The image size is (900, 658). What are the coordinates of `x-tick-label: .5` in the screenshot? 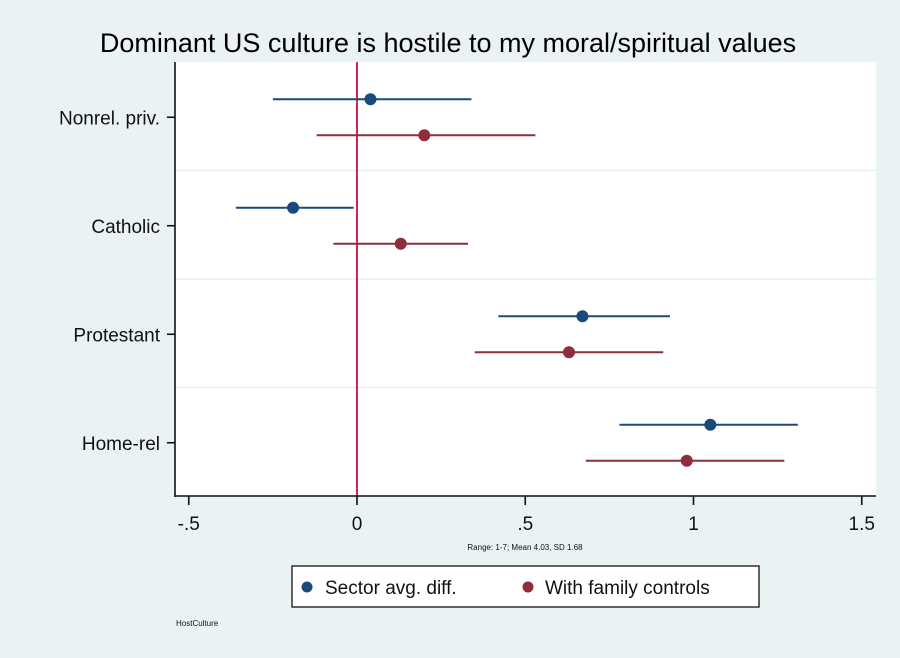 It's located at (525, 524).